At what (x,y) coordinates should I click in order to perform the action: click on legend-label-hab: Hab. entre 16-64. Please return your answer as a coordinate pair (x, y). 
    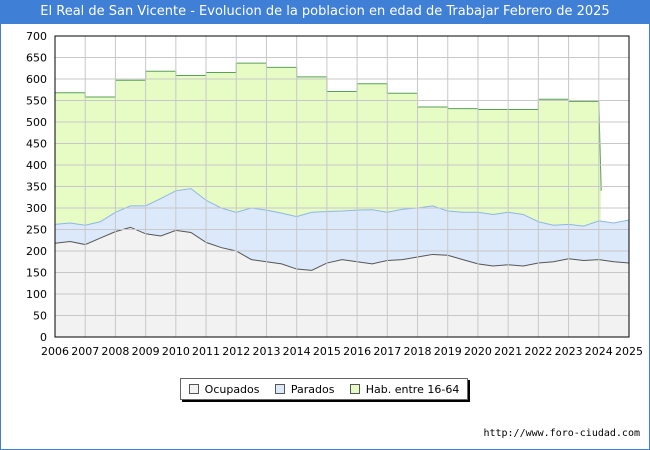
    Looking at the image, I should click on (412, 389).